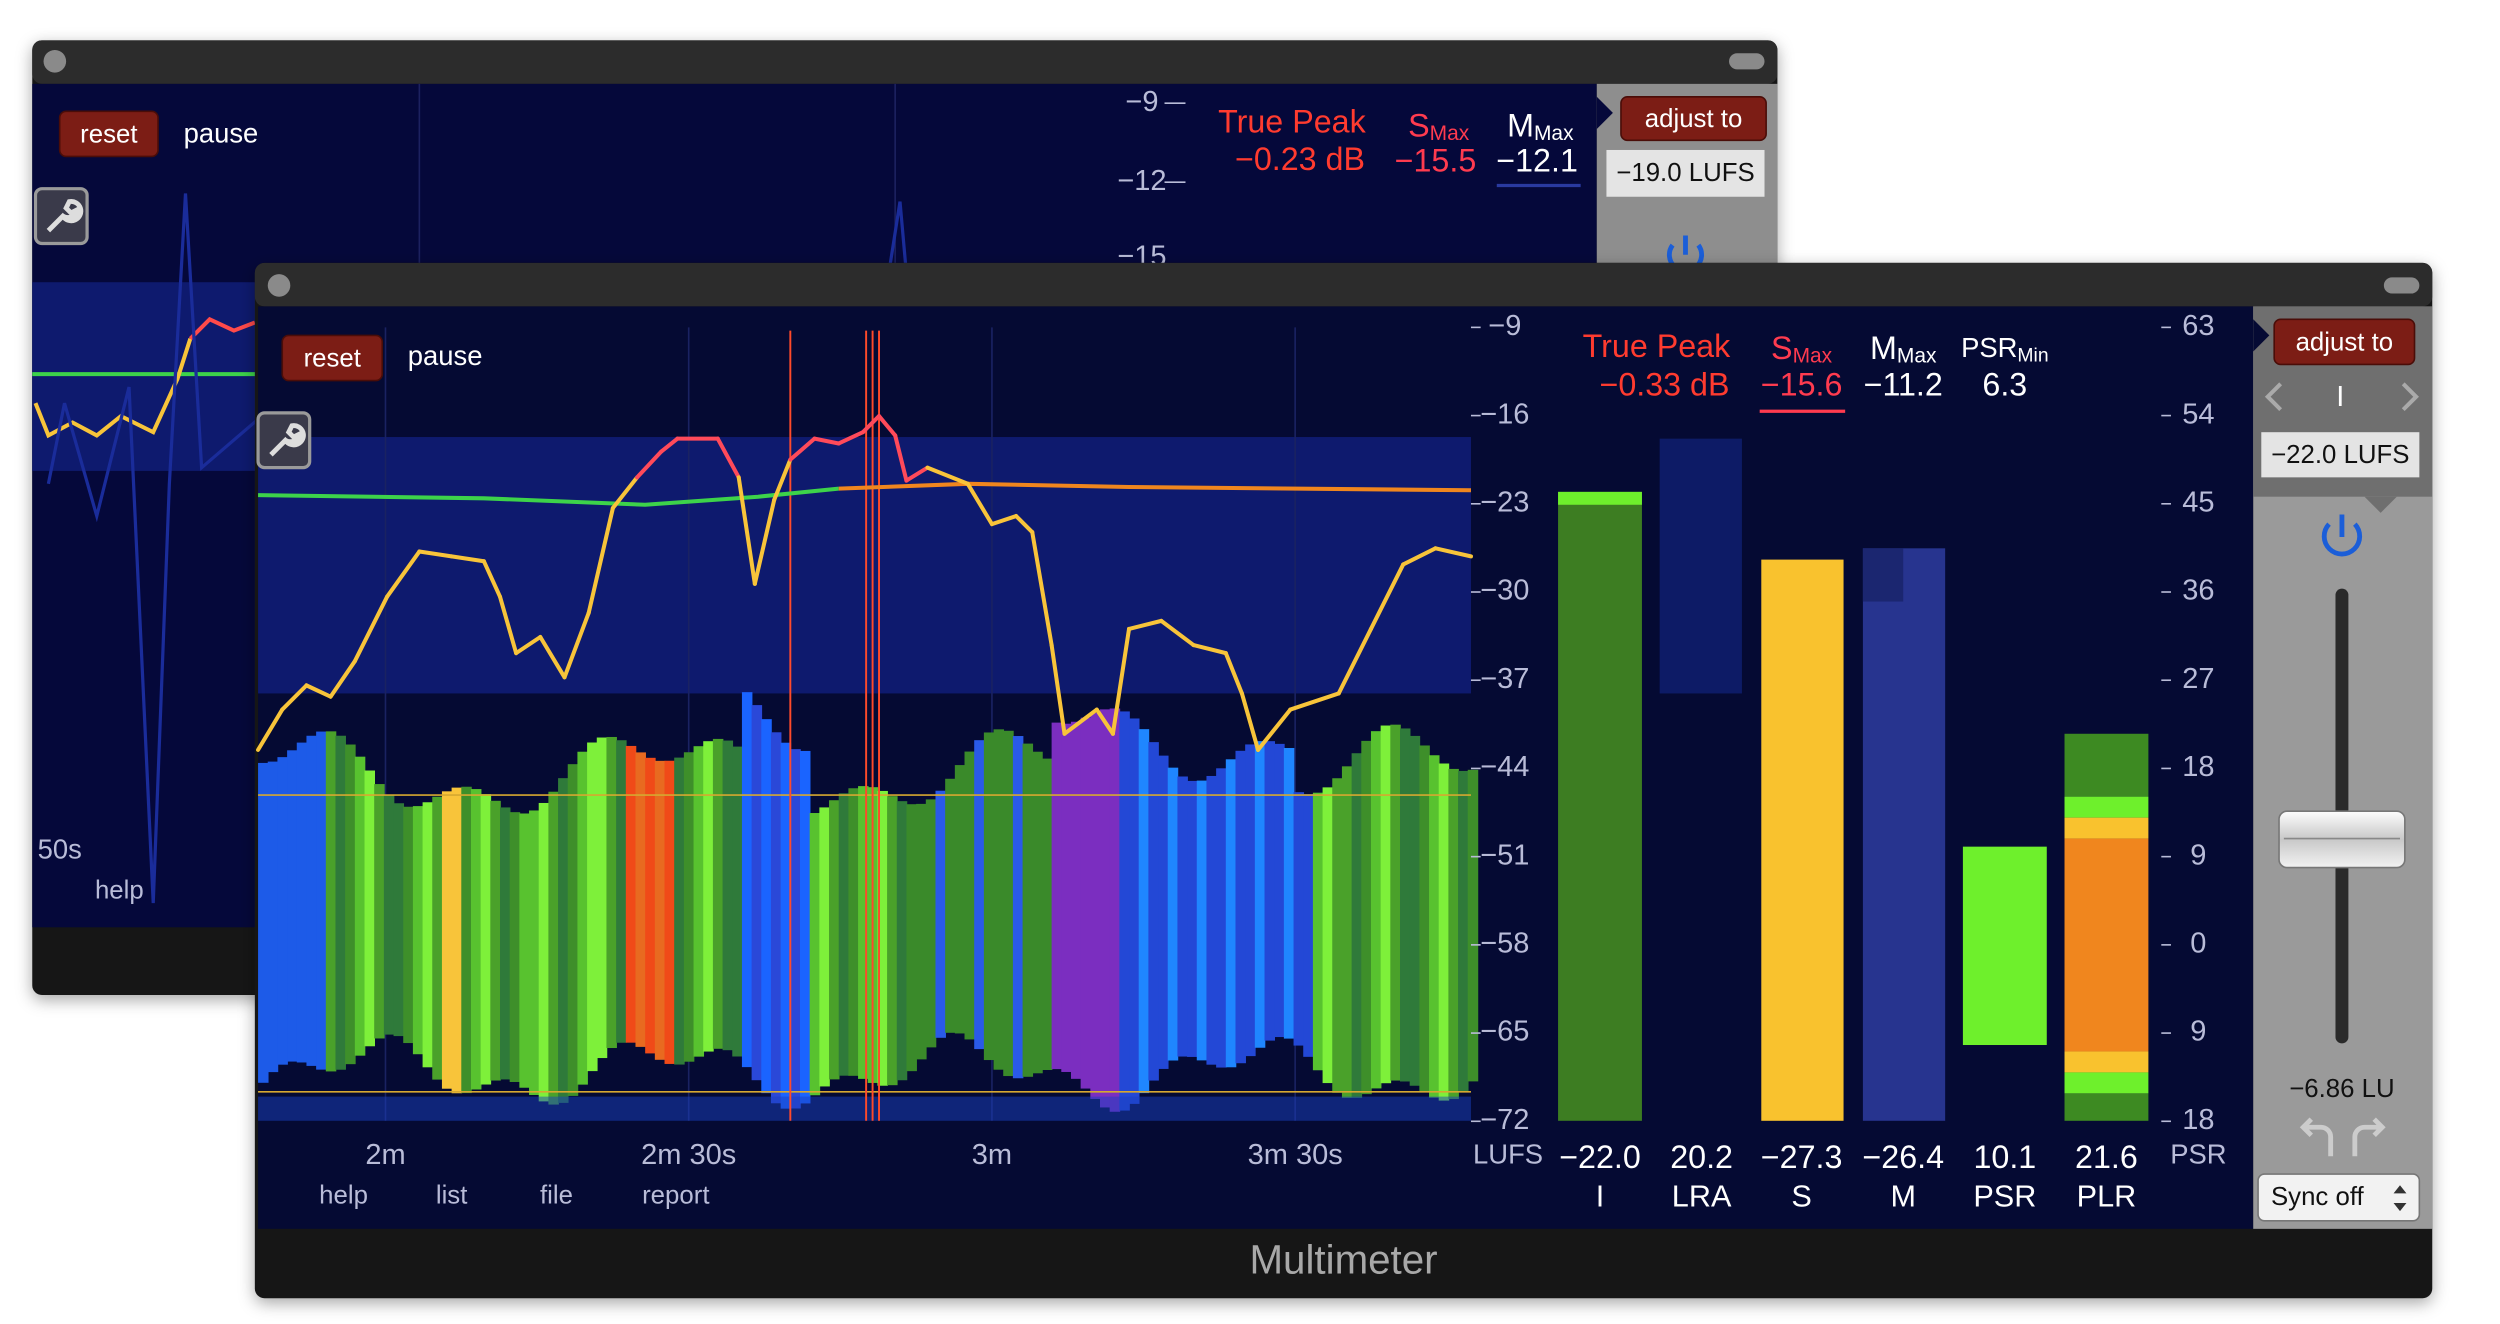 The image size is (2500, 1324). What do you see at coordinates (2004, 385) in the screenshot?
I see `psr-min-value: 6.3` at bounding box center [2004, 385].